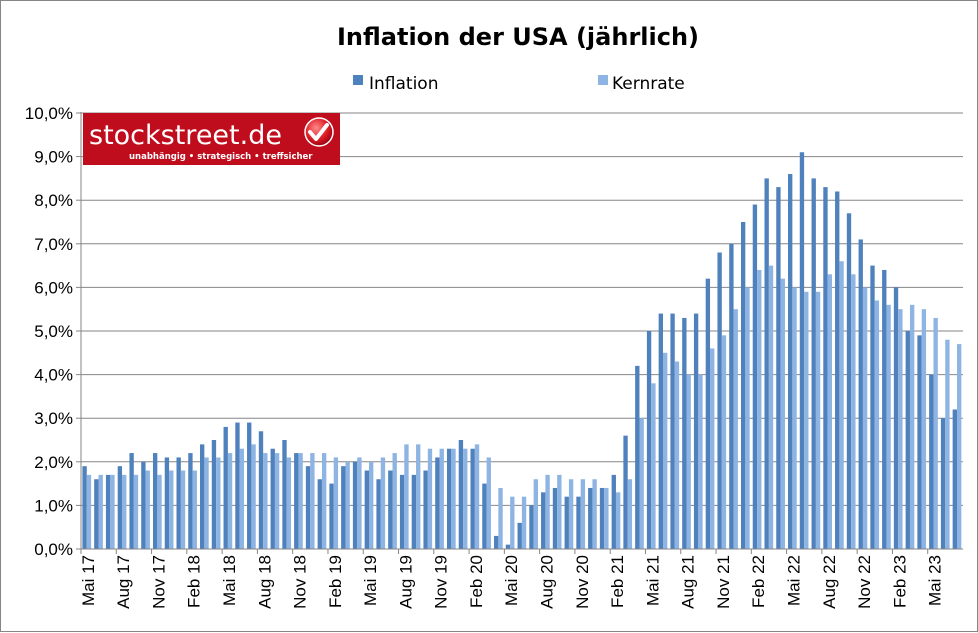 This screenshot has height=633, width=978. What do you see at coordinates (547, 582) in the screenshot?
I see `x-tick-label: Aug 20` at bounding box center [547, 582].